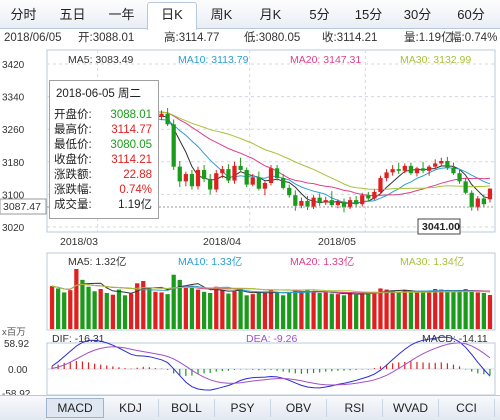 The image size is (500, 420). Describe the element at coordinates (104, 160) in the screenshot. I see `tooltip-row-close: 收盘价: 3114.21` at that location.